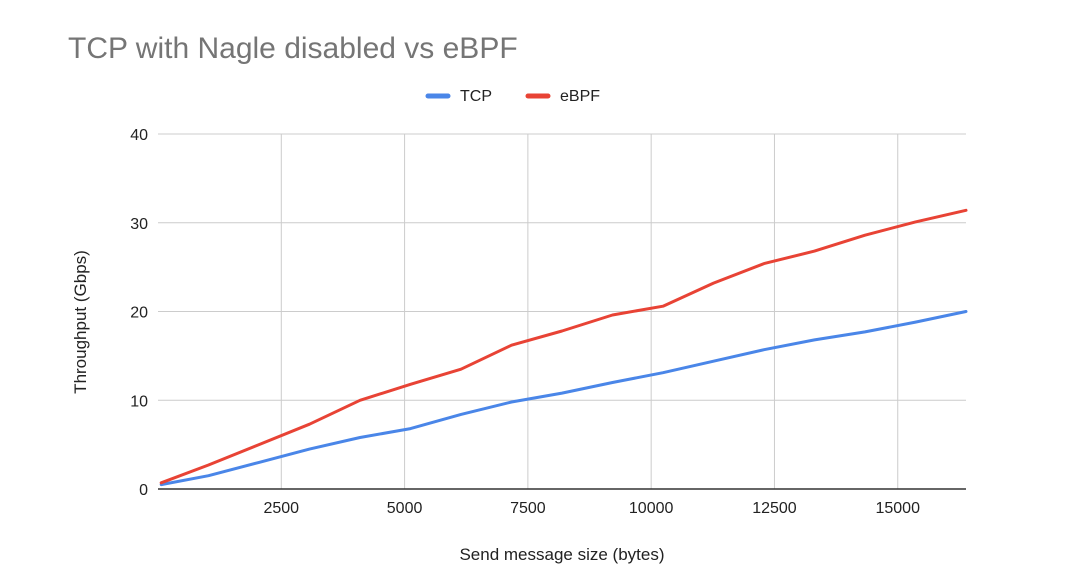 The image size is (1080, 583). I want to click on y-tick-label: 10, so click(139, 401).